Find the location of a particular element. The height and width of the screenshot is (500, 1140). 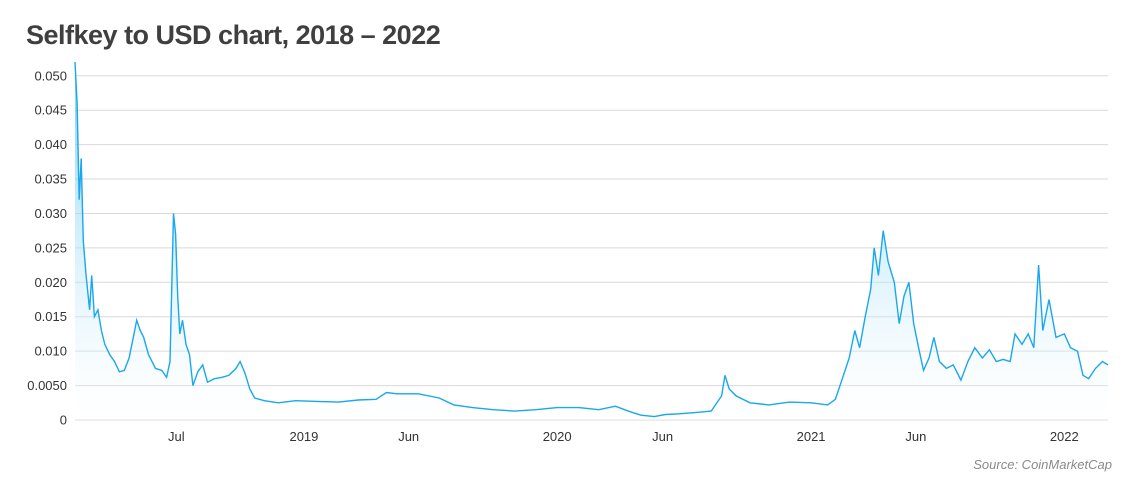

x-tick-label: 2019 is located at coordinates (303, 436).